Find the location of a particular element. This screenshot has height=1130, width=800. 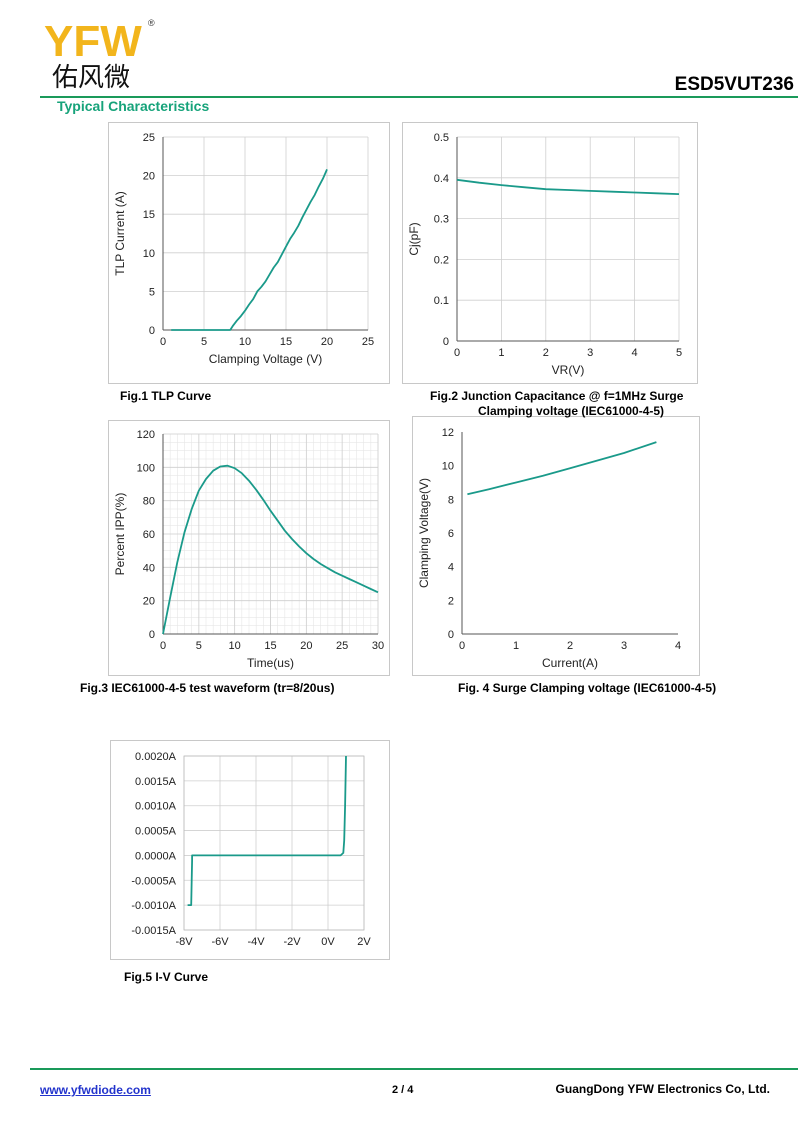

fig2-xtick-label: 2 is located at coordinates (546, 353).